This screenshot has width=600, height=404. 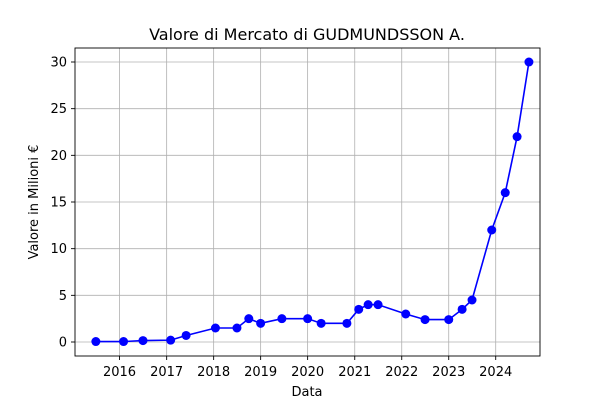 I want to click on chart-title: Valore di Mercato di GUDMUNDSSON A., so click(x=307, y=34).